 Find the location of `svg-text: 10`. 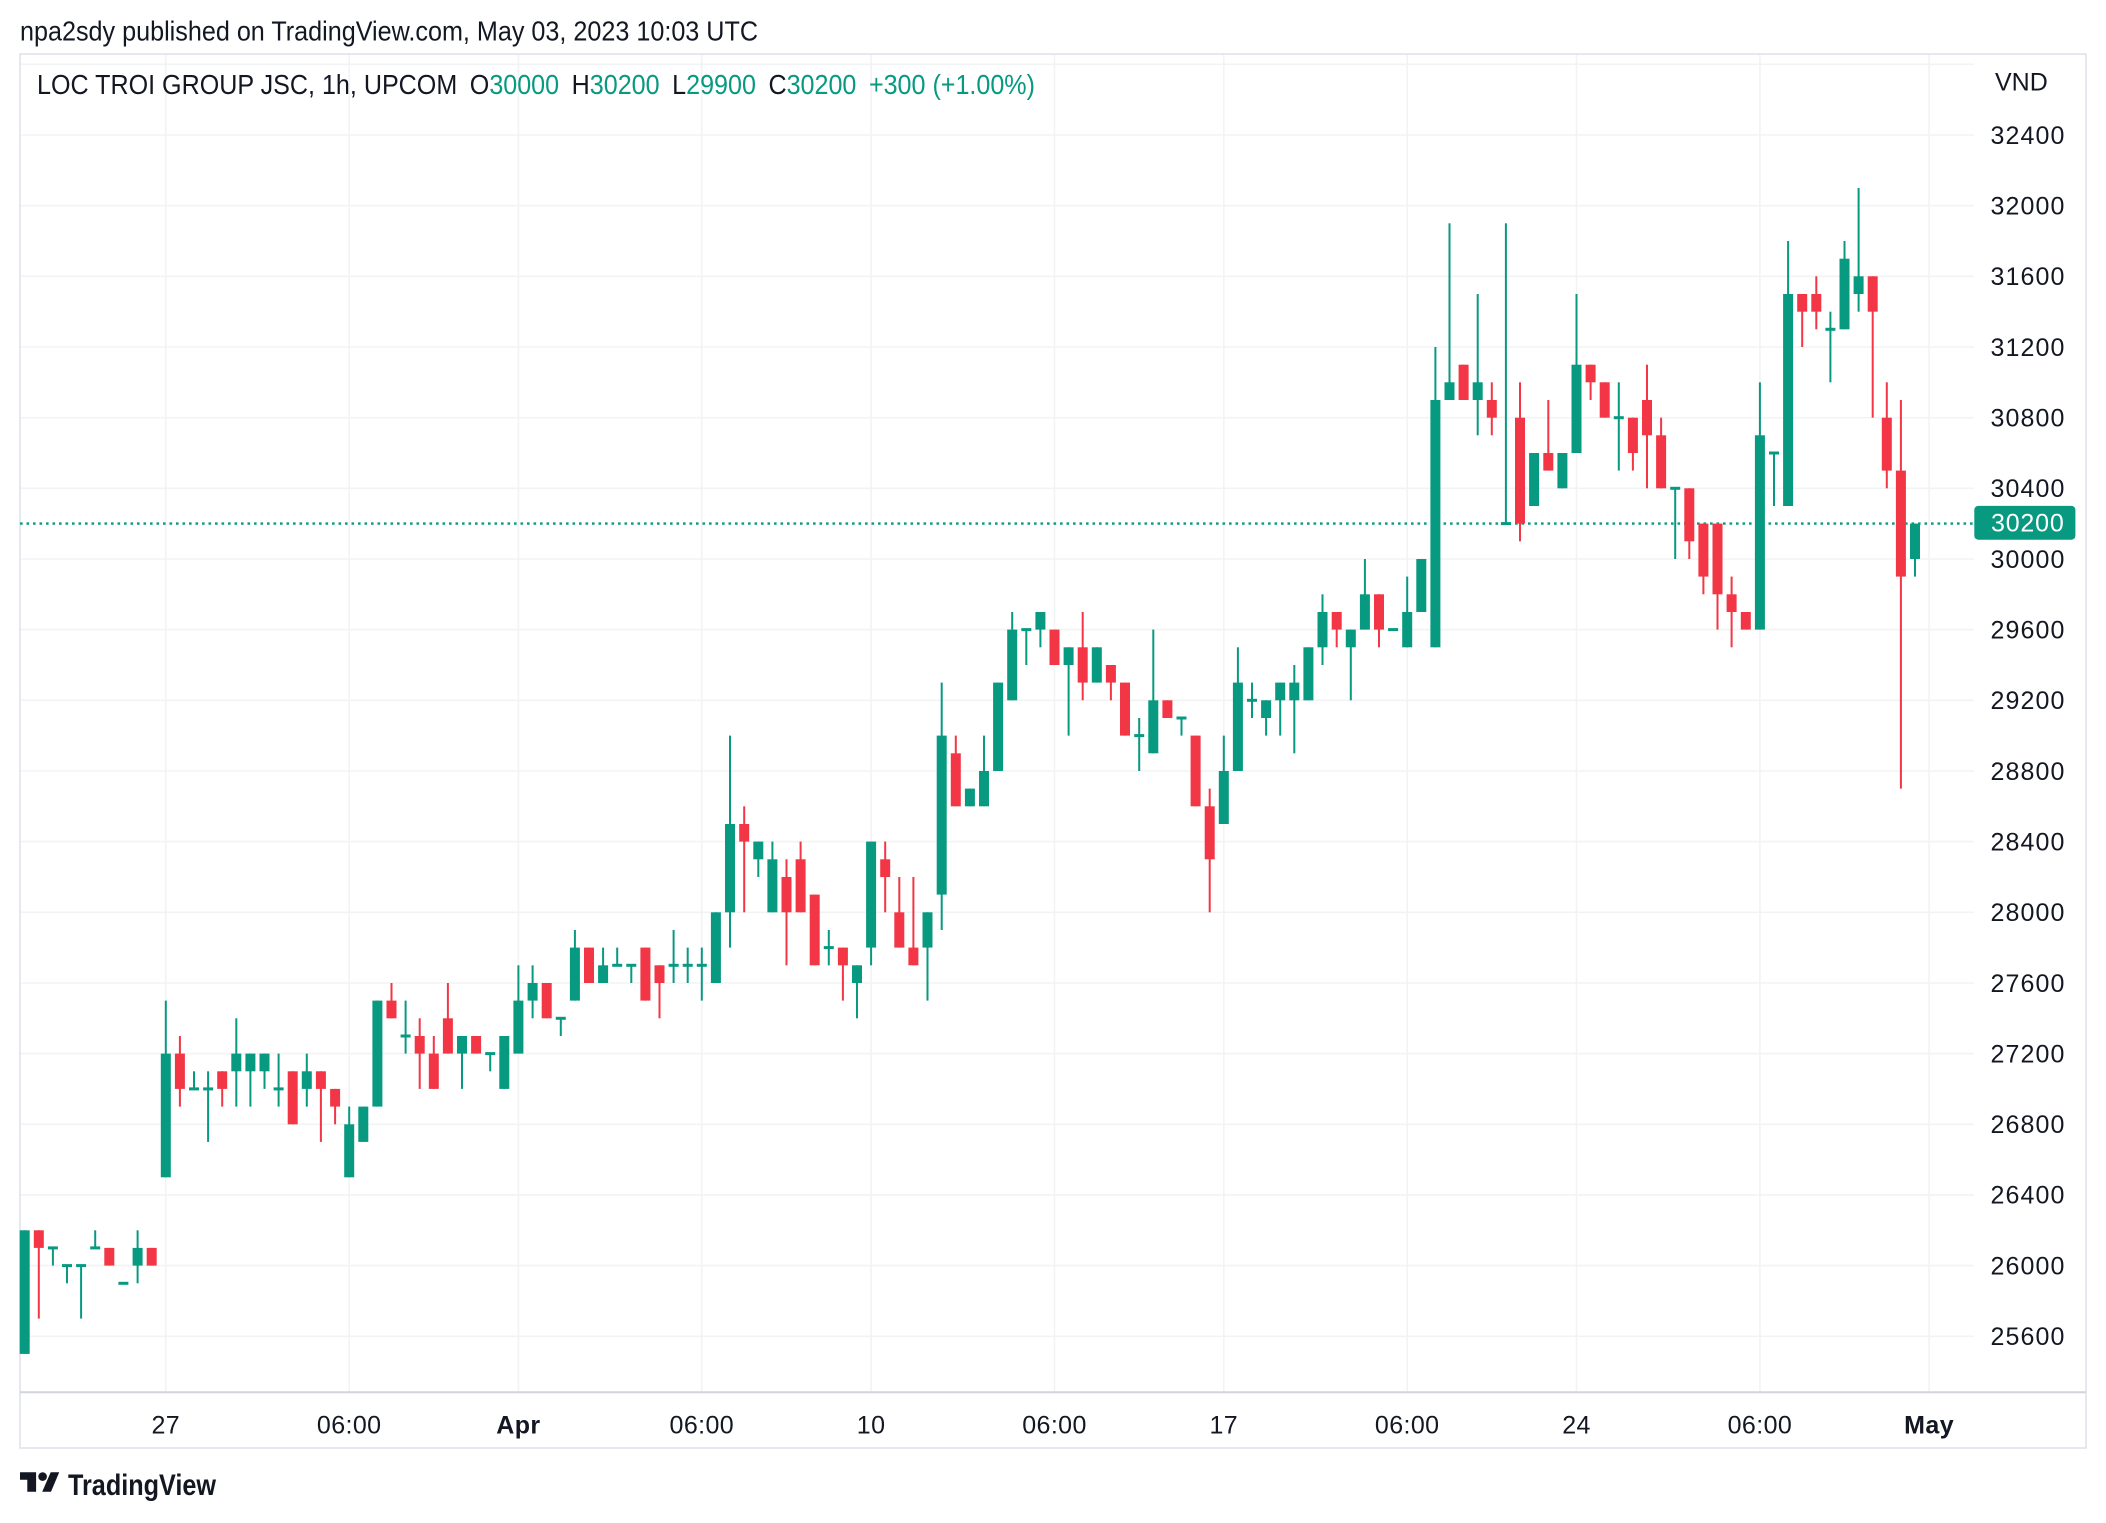

svg-text: 10 is located at coordinates (871, 1426).